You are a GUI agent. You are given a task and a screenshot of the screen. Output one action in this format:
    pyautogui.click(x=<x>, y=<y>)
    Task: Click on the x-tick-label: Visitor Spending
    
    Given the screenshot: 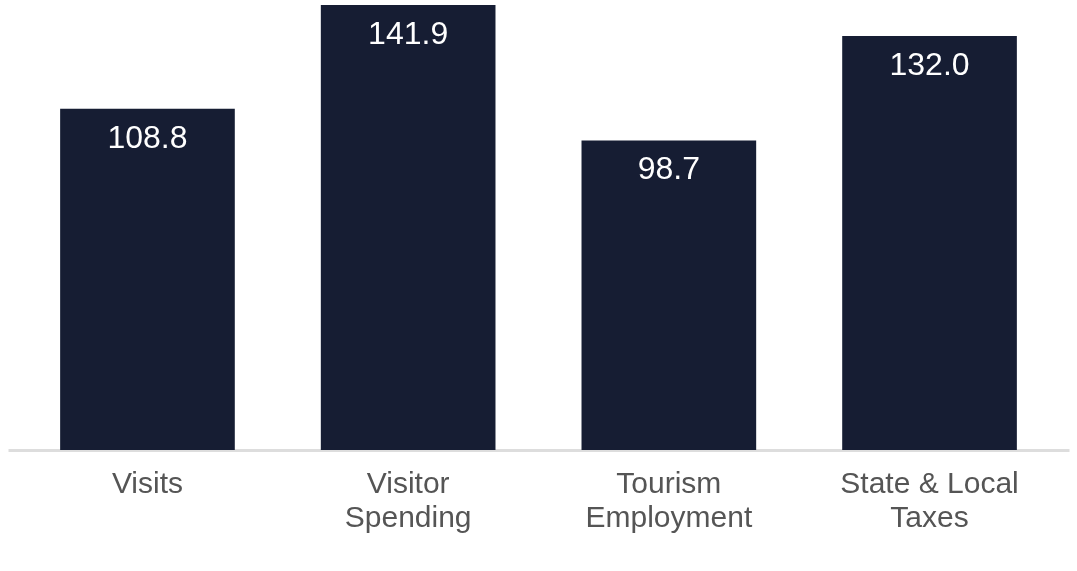 What is the action you would take?
    pyautogui.click(x=408, y=499)
    